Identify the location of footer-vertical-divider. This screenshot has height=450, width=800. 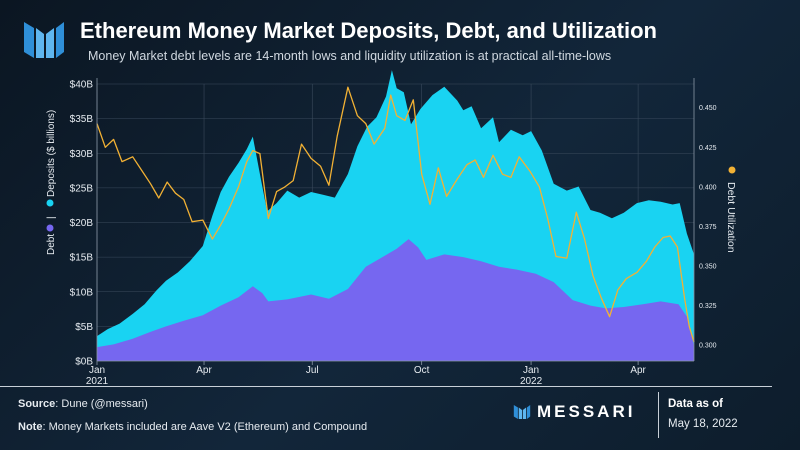
(658, 415).